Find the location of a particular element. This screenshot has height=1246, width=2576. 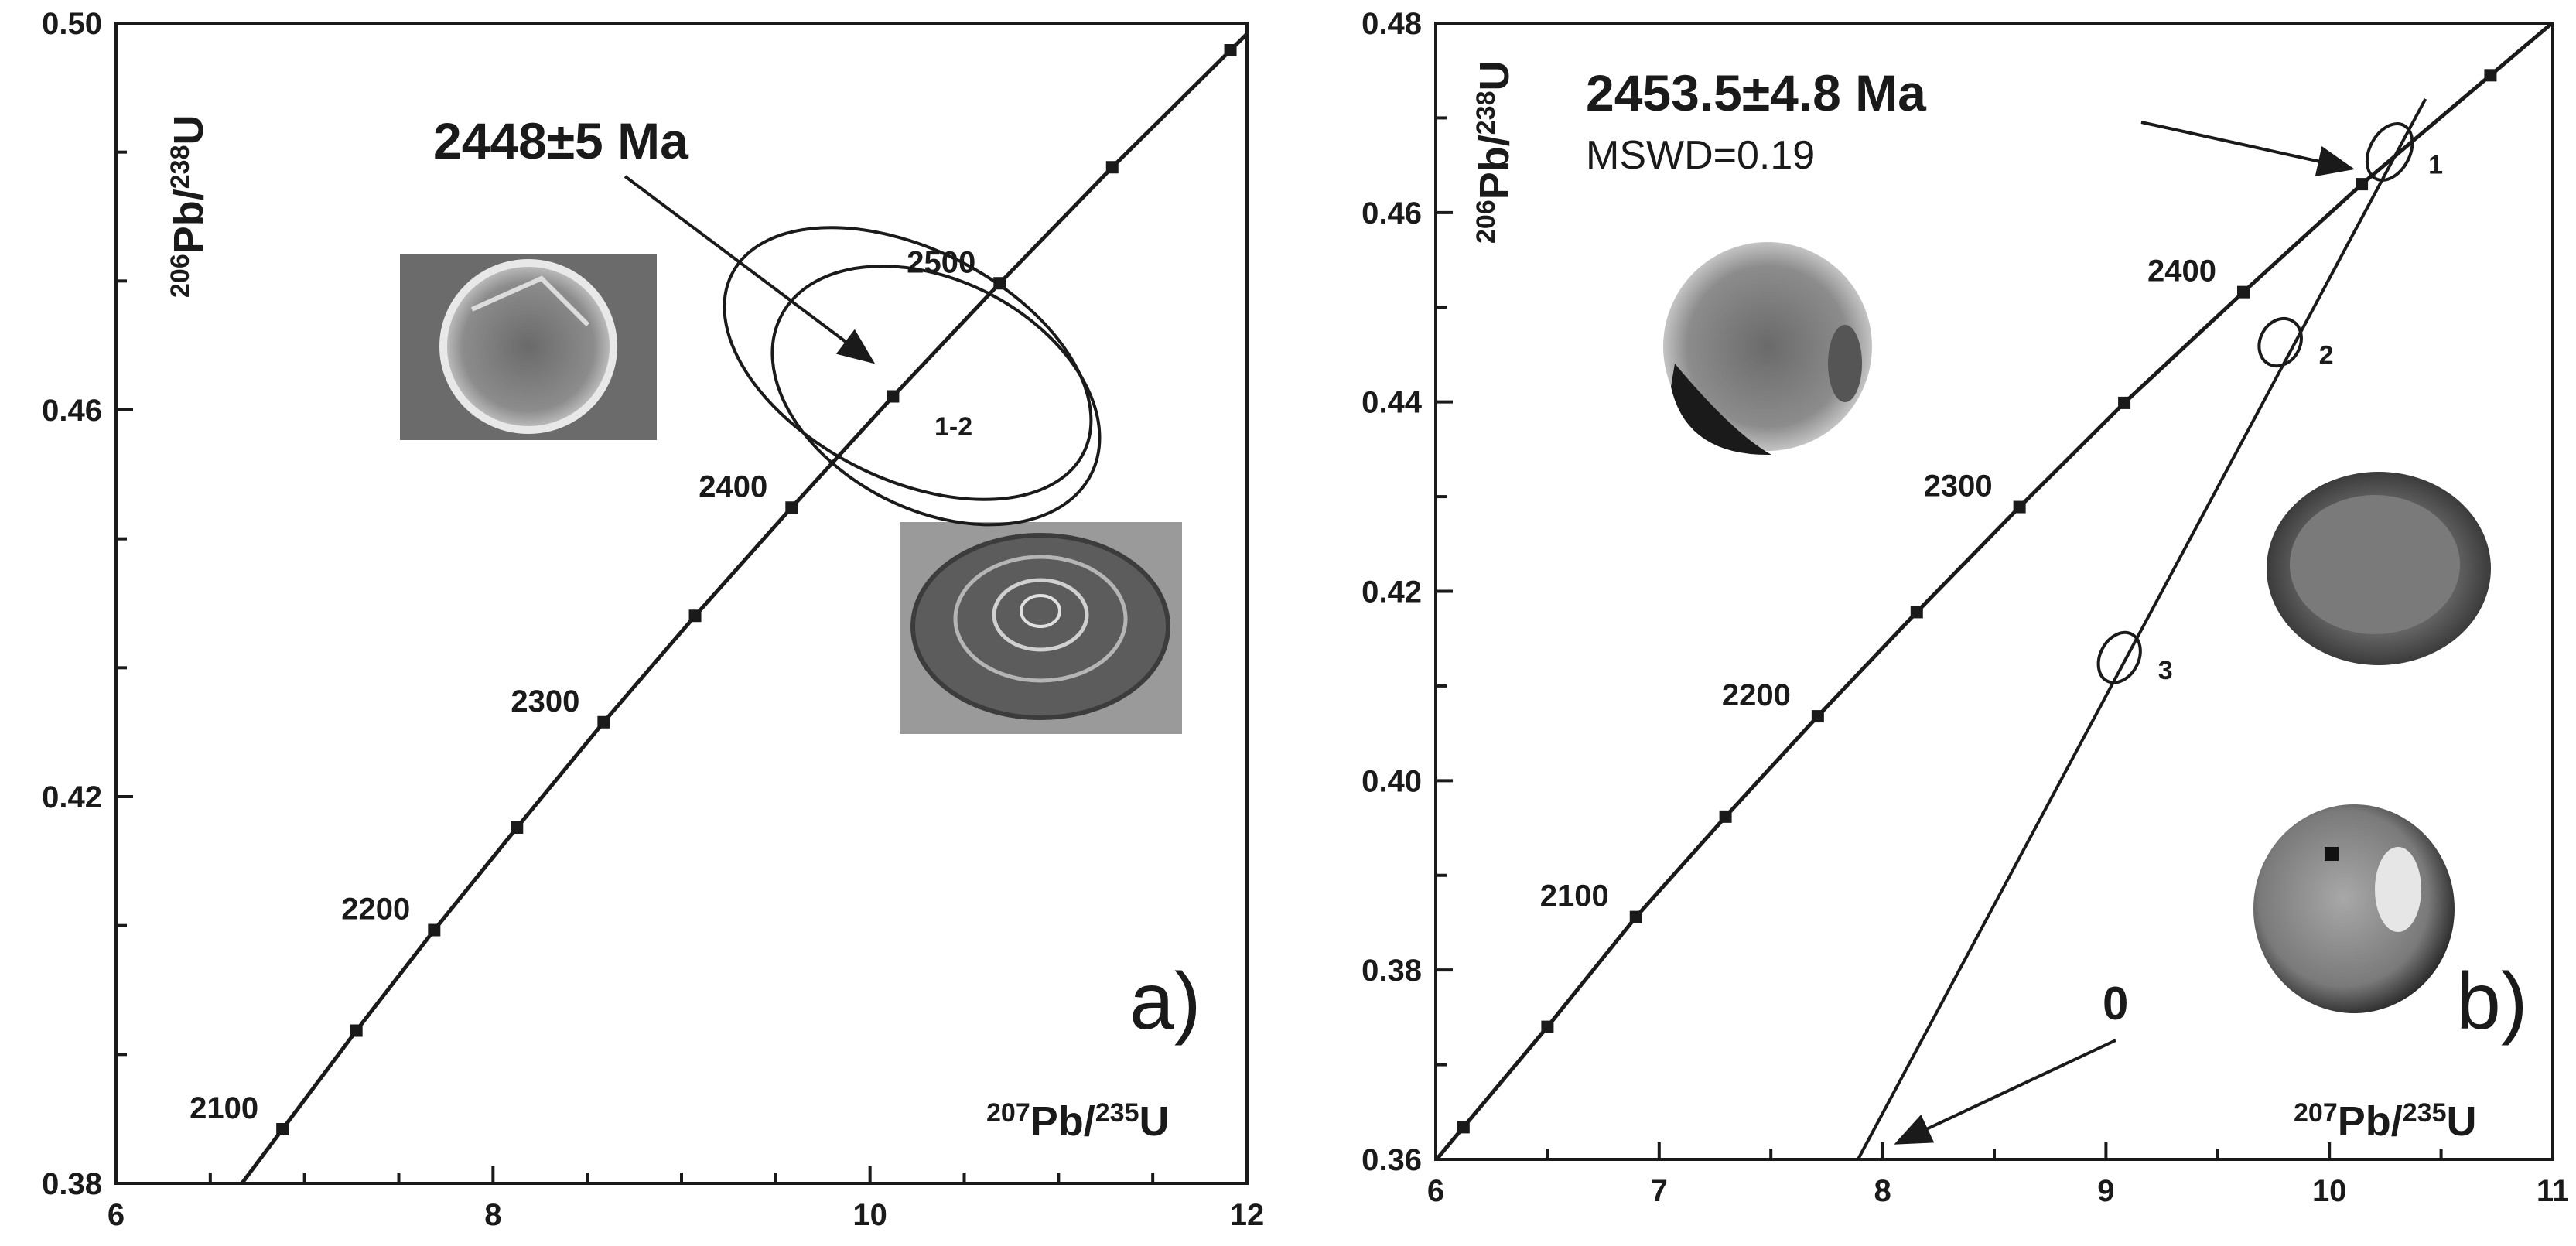

y-tick-label: 0.44 is located at coordinates (1392, 403).